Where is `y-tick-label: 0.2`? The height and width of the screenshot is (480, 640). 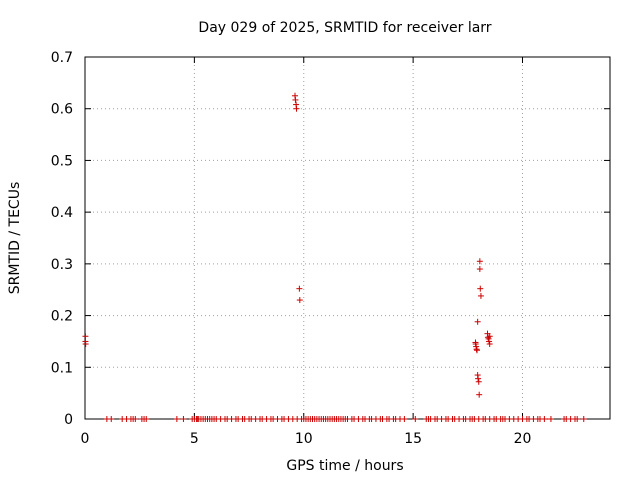
y-tick-label: 0.2 is located at coordinates (62, 317).